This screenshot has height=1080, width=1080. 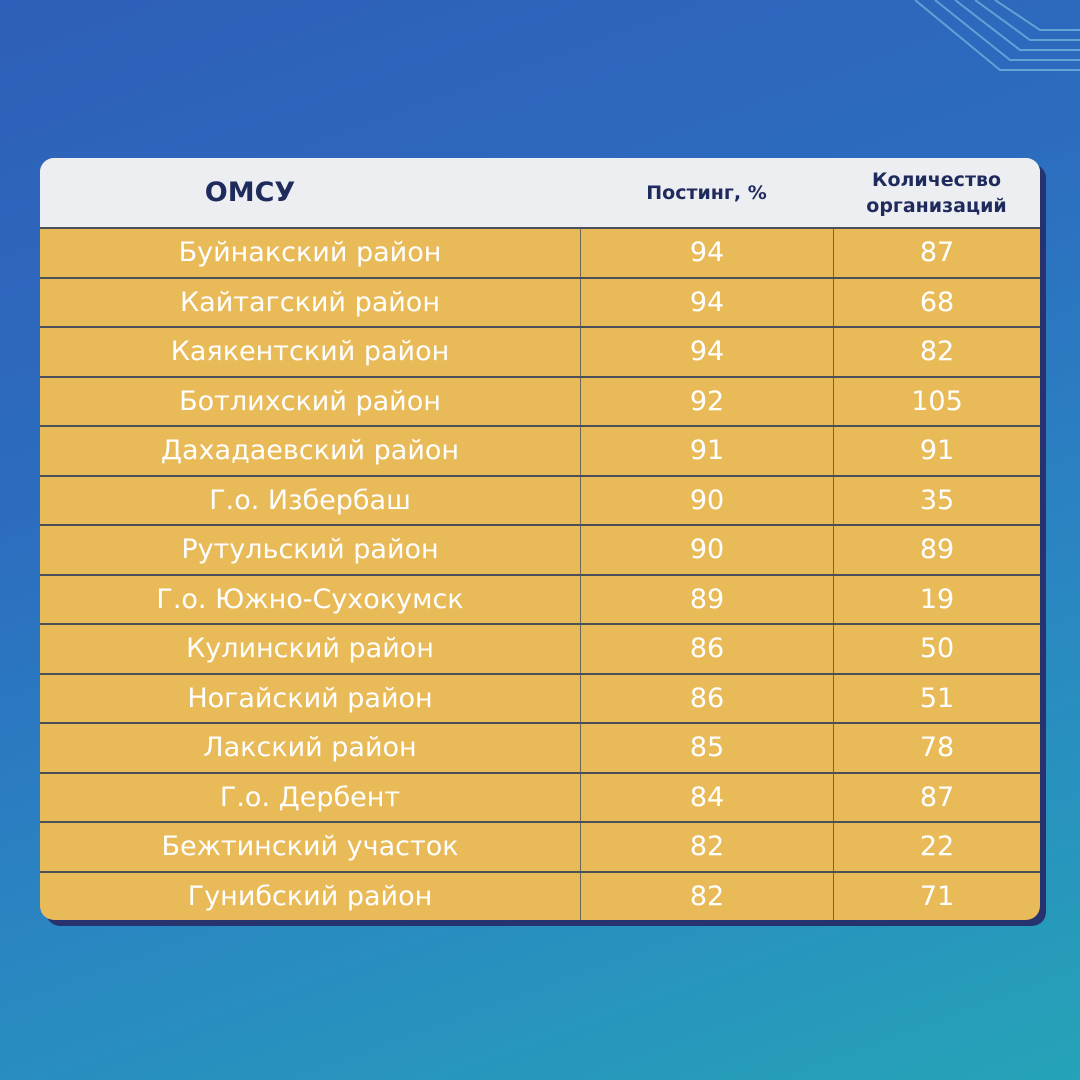 I want to click on value-cell: 35, so click(x=936, y=500).